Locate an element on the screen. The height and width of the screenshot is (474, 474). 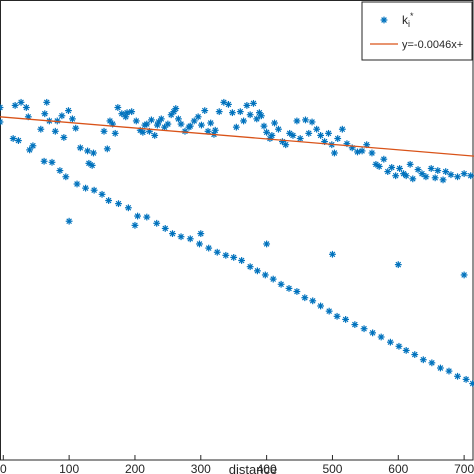
x-tick-label: 0 is located at coordinates (3, 468).